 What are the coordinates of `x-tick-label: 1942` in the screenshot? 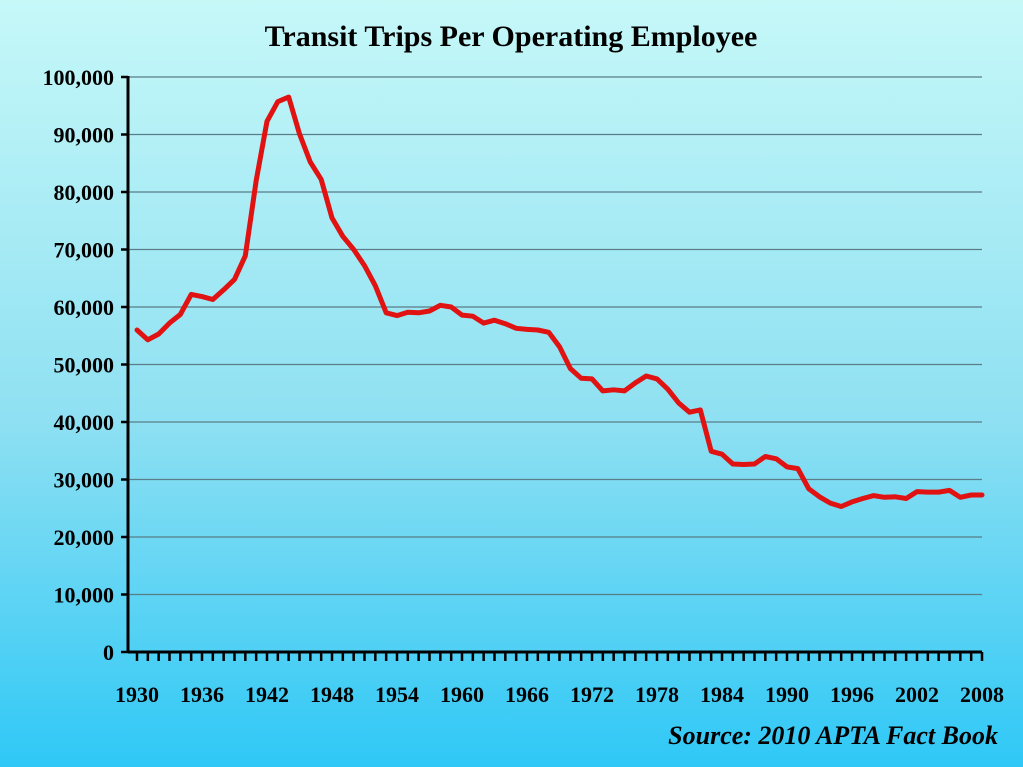 It's located at (267, 694).